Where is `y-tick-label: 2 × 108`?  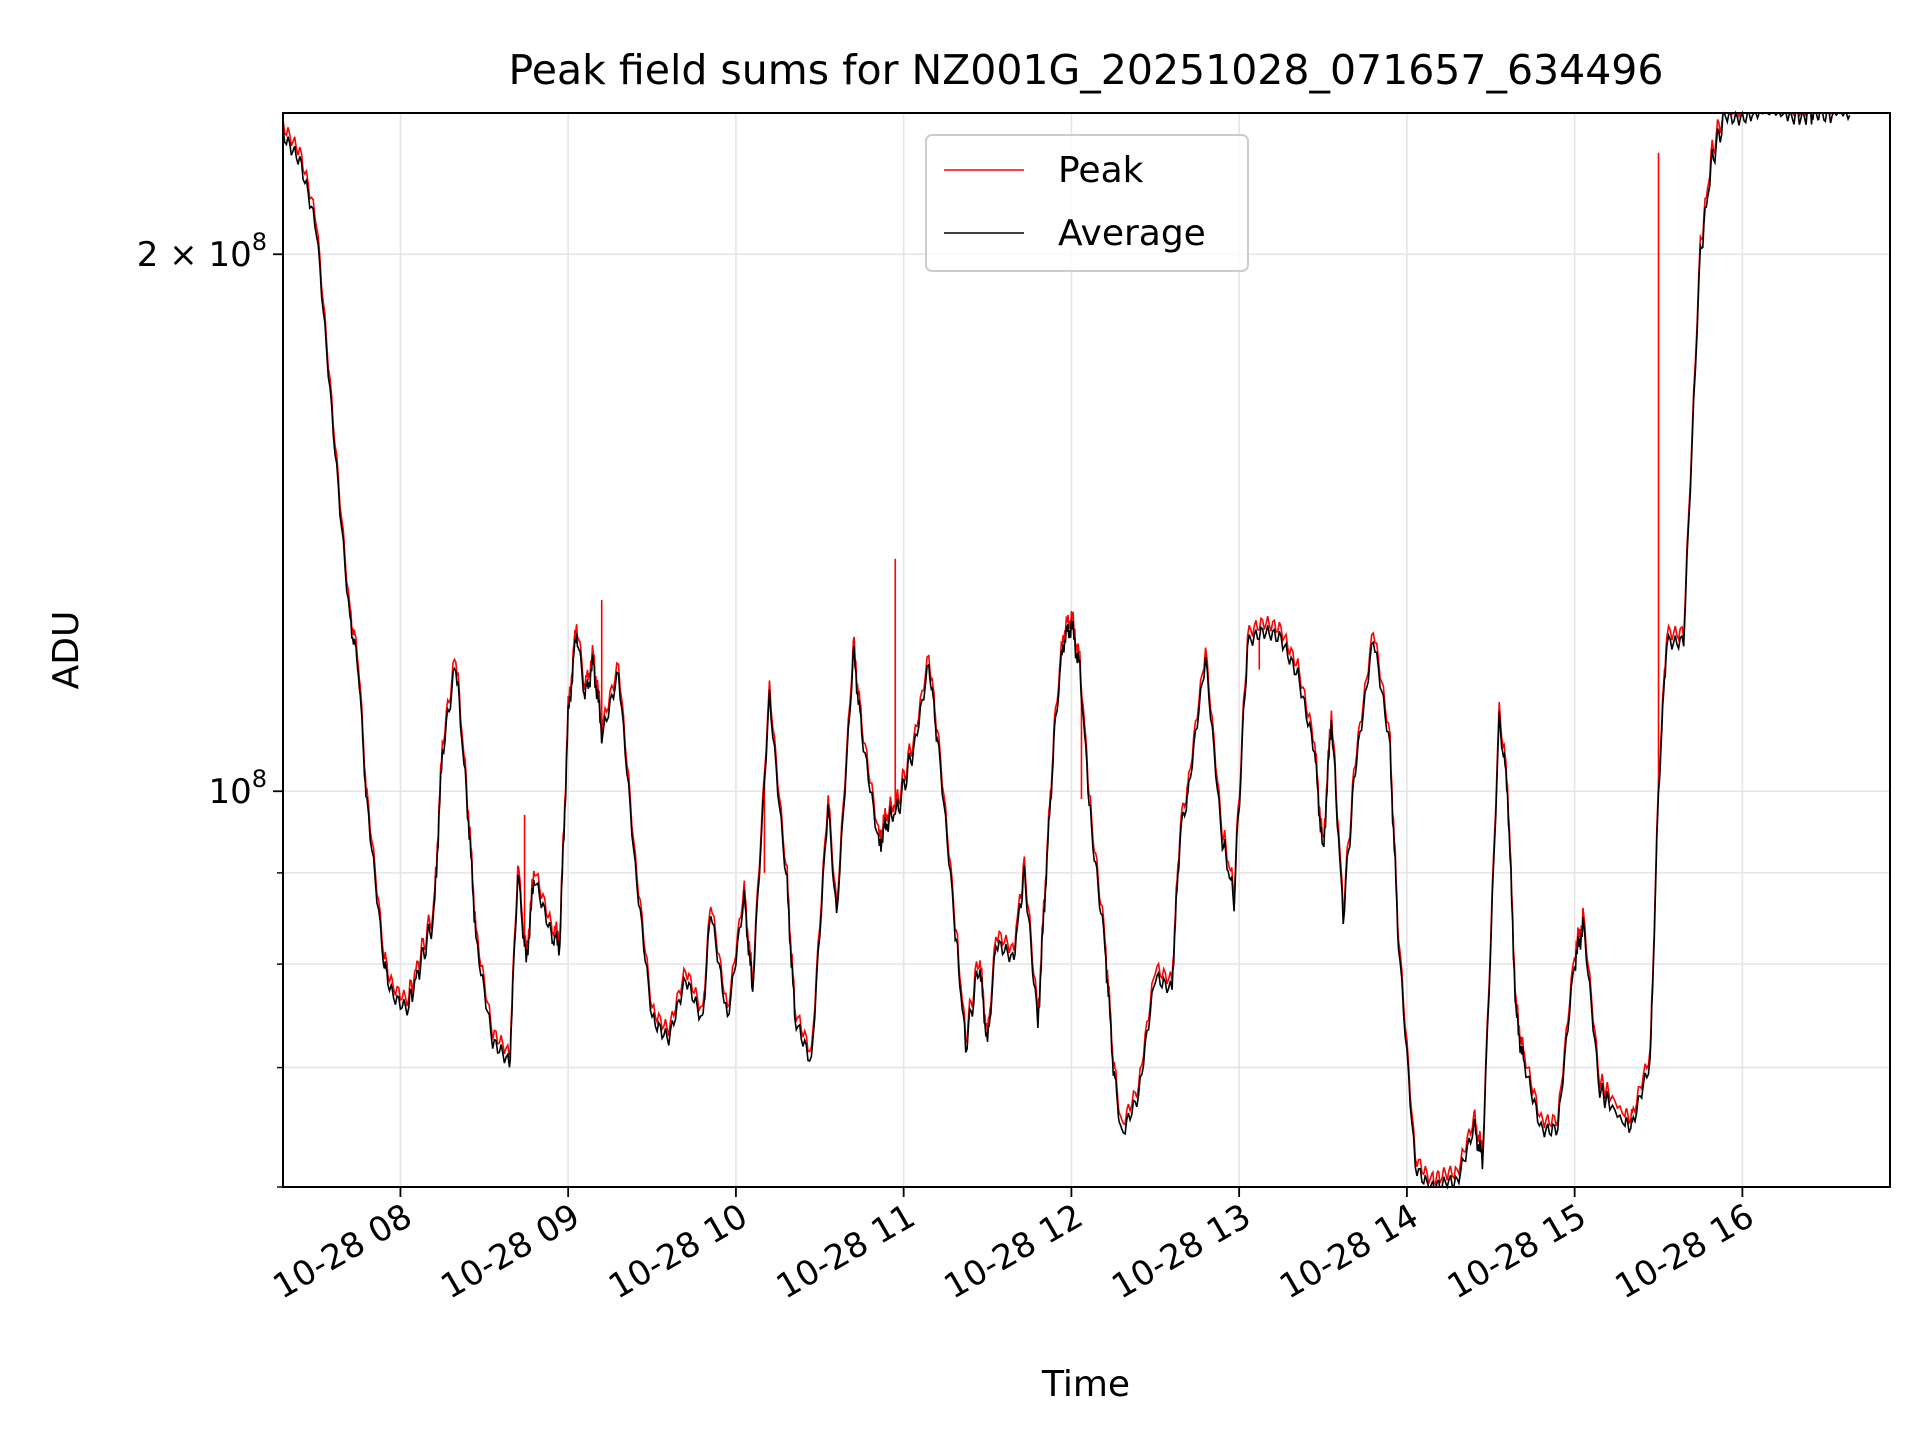
y-tick-label: 2 × 108 is located at coordinates (202, 251).